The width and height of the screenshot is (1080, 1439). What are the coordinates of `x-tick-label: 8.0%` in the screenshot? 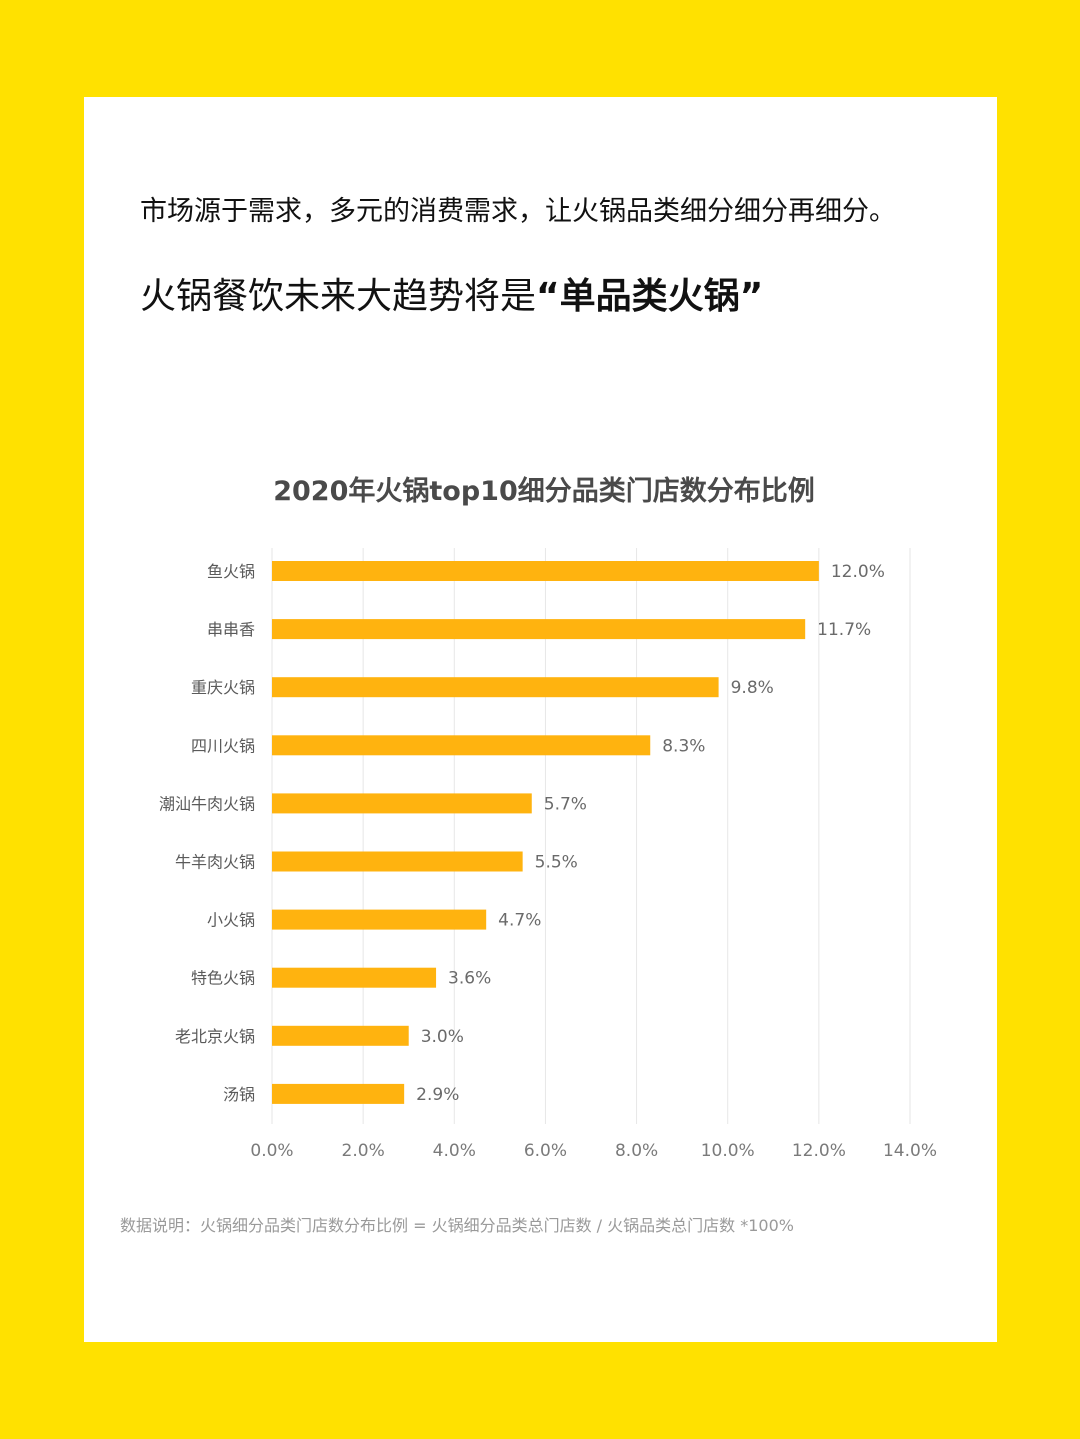 It's located at (636, 1151).